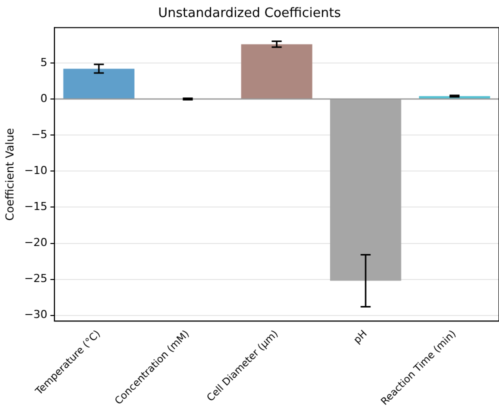  I want to click on y-tick-label: 0, so click(44, 98).